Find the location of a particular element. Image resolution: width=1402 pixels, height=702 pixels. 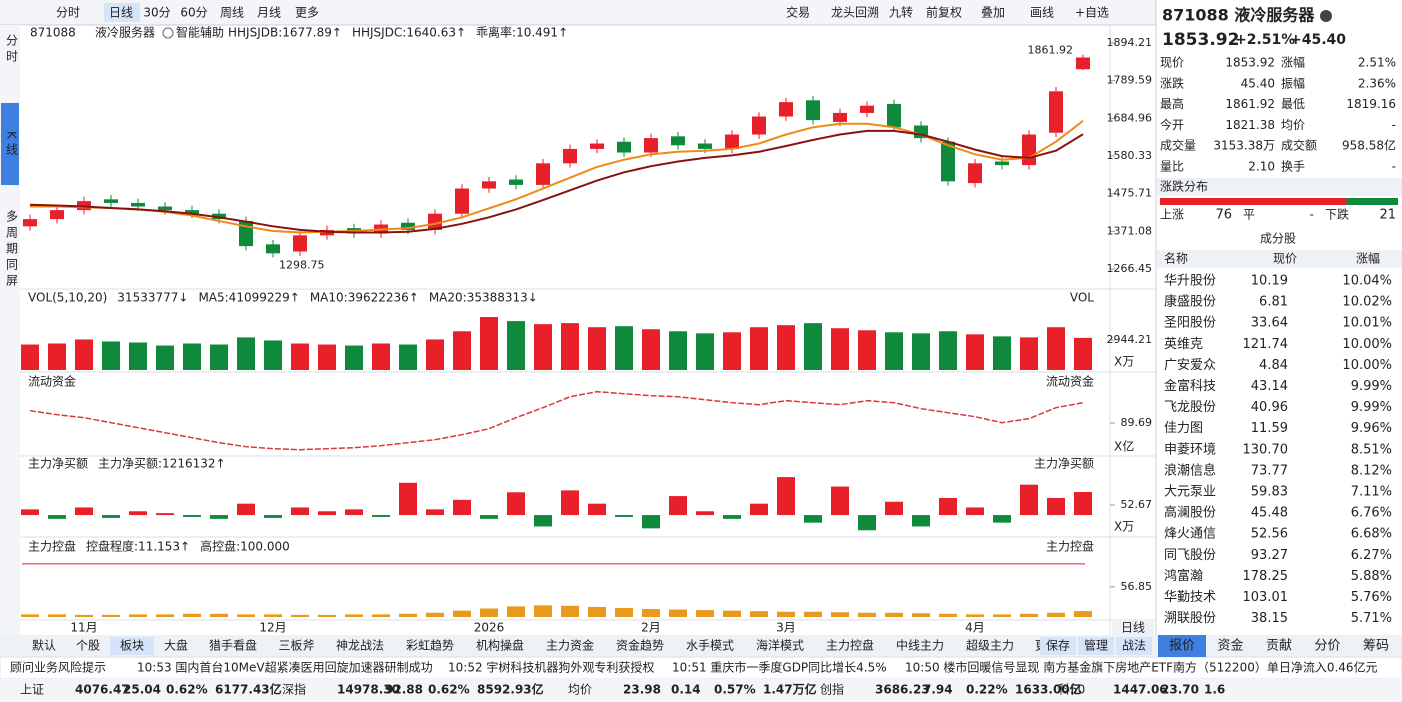

stock-name: 佳力图 is located at coordinates (1183, 428).